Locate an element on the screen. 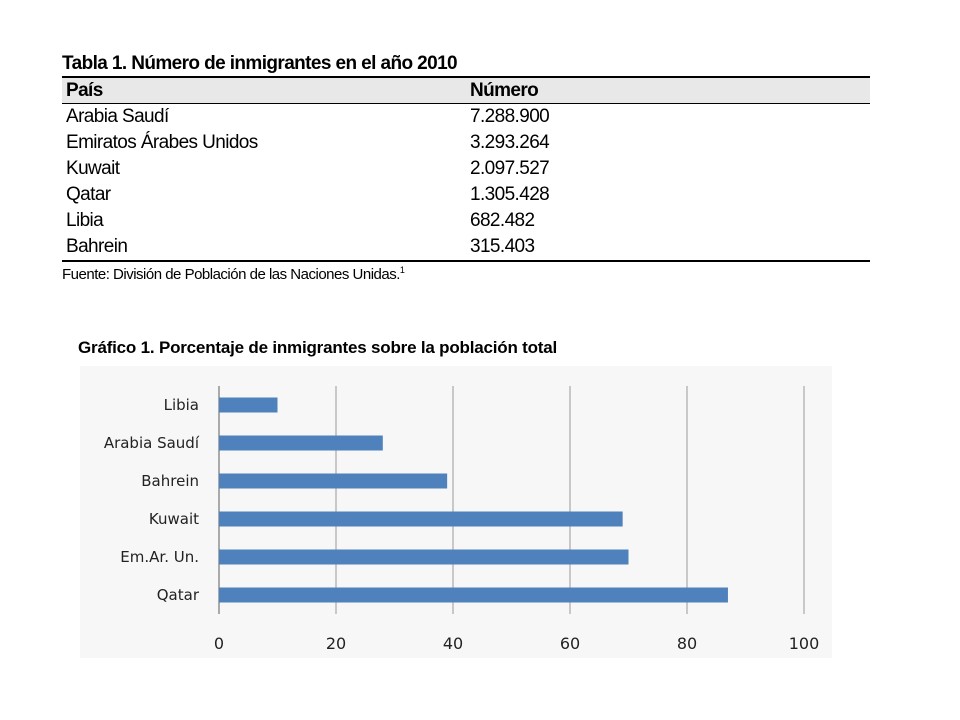 Image resolution: width=960 pixels, height=720 pixels. cell-number: 3.293.264 is located at coordinates (510, 142).